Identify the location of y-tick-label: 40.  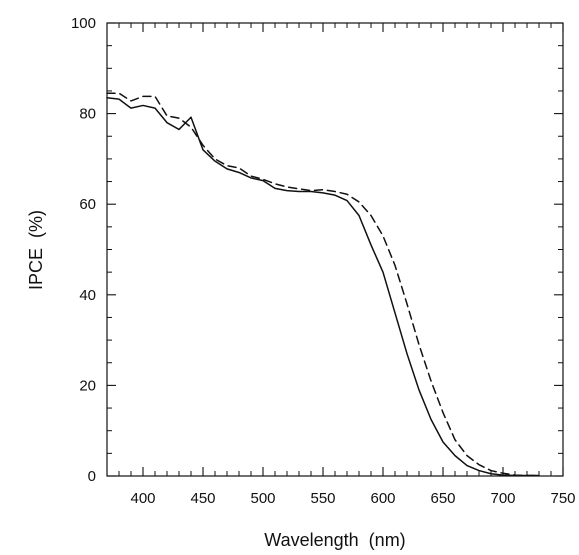
(87, 295).